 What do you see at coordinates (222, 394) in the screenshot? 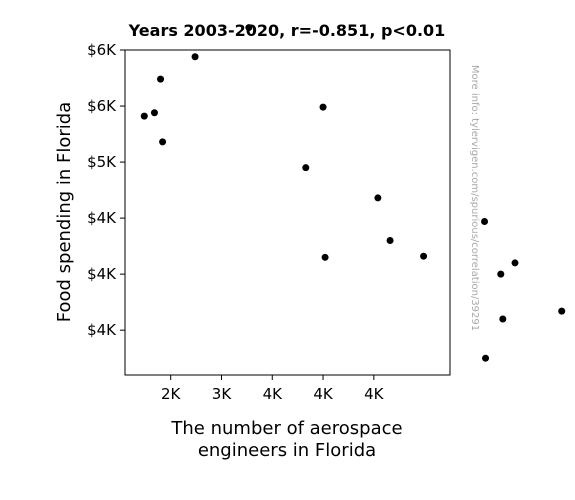
I see `x-tick-label: 3K` at bounding box center [222, 394].